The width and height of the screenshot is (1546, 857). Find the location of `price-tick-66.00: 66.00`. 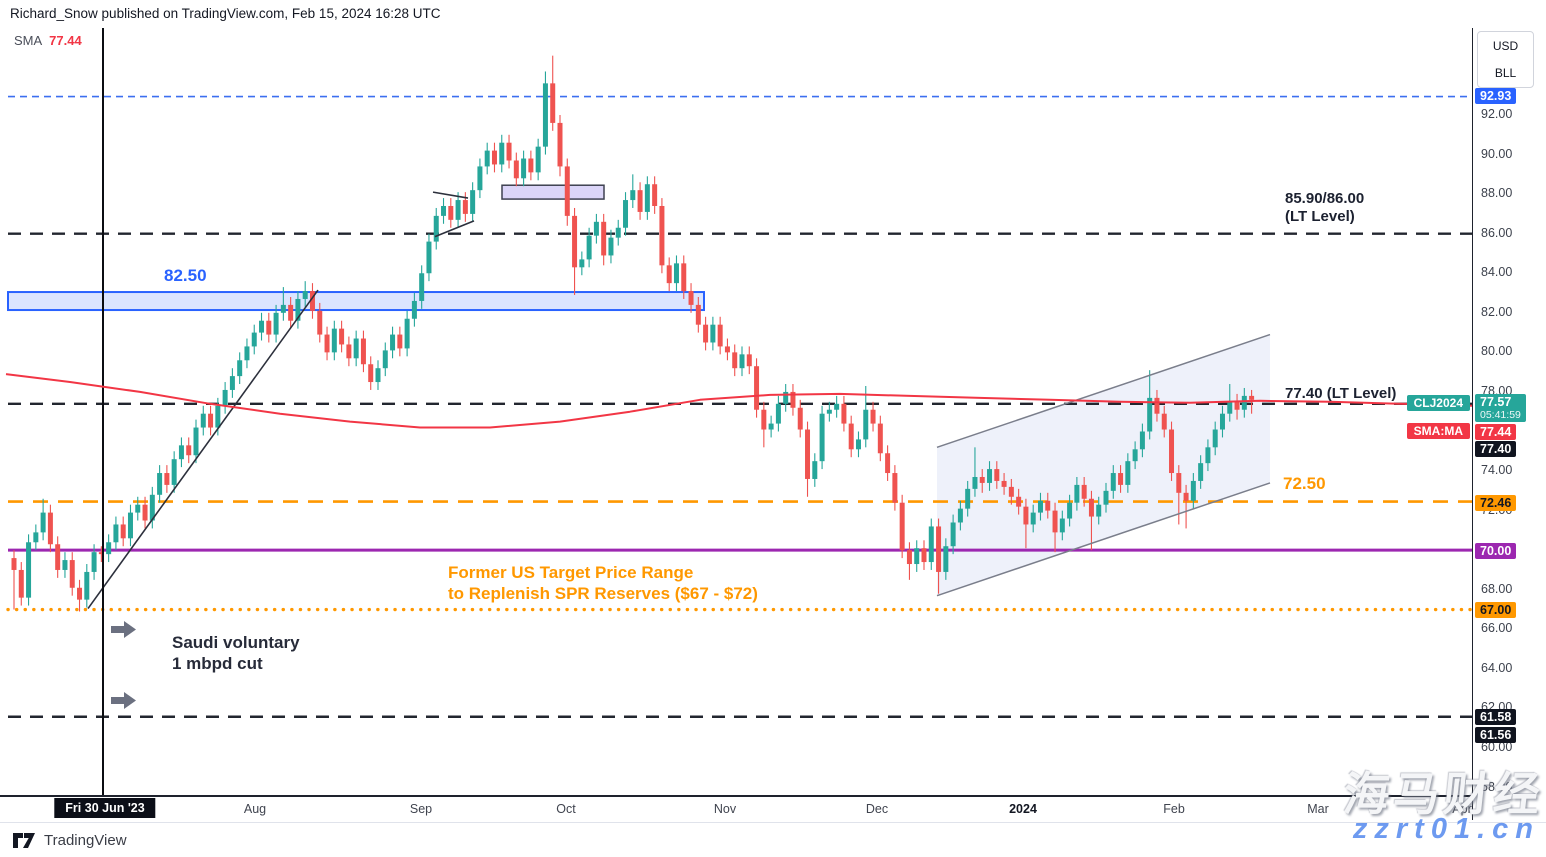

price-tick-66.00: 66.00 is located at coordinates (1497, 628).